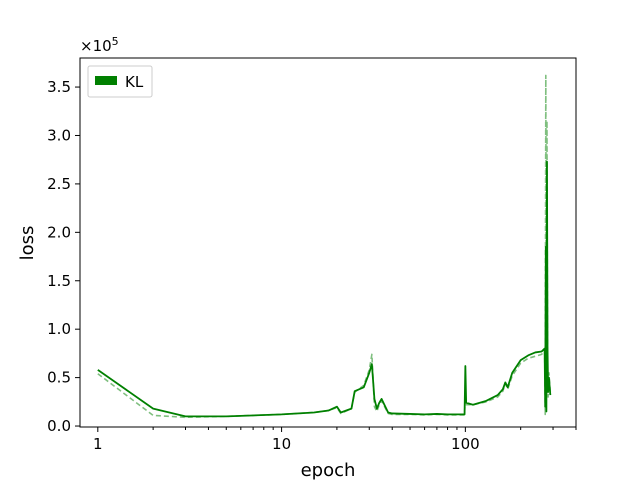 The image size is (640, 480). What do you see at coordinates (63, 256) in the screenshot?
I see `y-axis: 0.0 0.5 1.0 1.5 2.0 2.5 3.0 3.5` at bounding box center [63, 256].